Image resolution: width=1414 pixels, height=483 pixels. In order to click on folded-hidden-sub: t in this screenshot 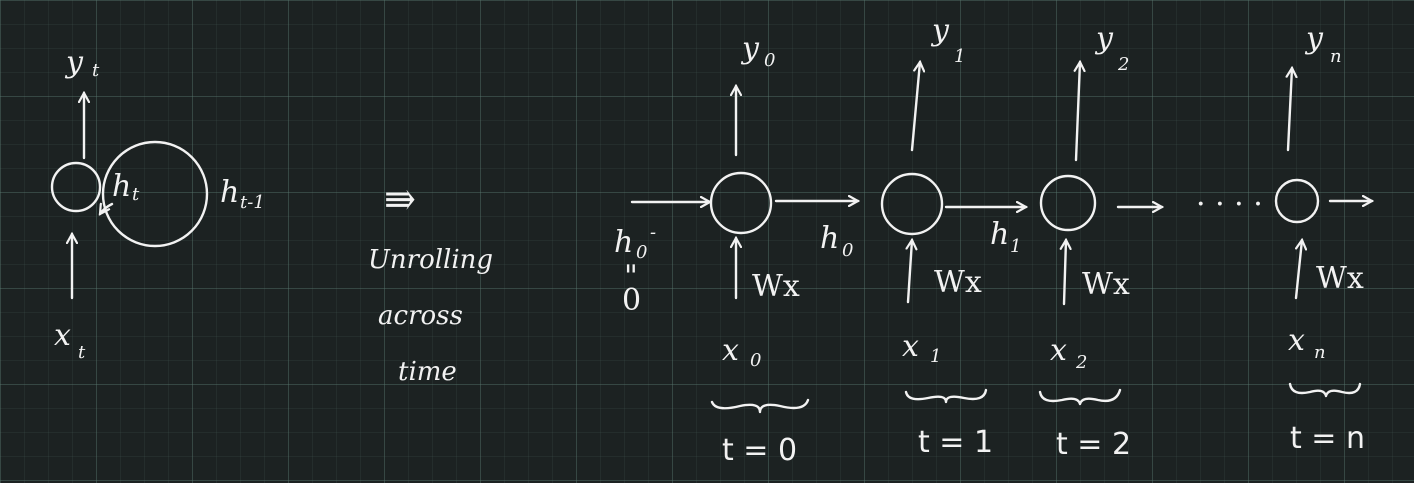, I will do `click(136, 194)`.